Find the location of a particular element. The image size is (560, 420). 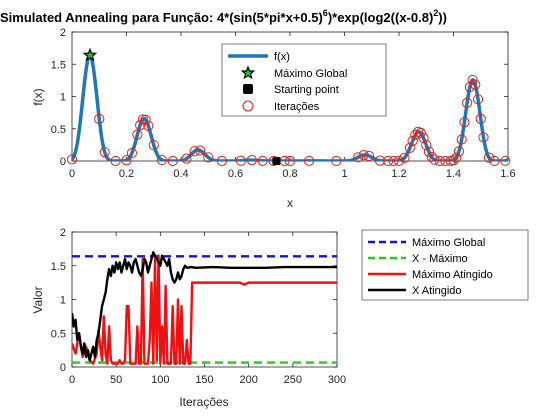

bottom-y-tick-label: 0.5 is located at coordinates (58, 334).